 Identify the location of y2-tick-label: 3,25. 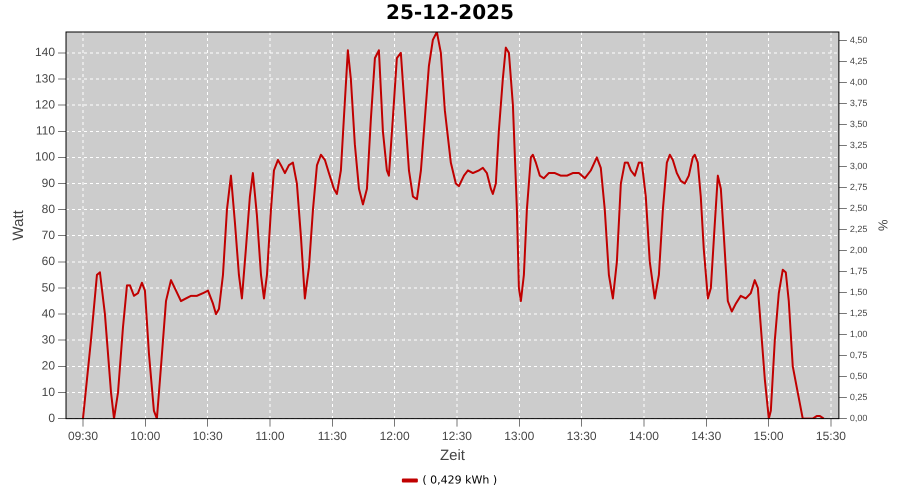
(859, 145).